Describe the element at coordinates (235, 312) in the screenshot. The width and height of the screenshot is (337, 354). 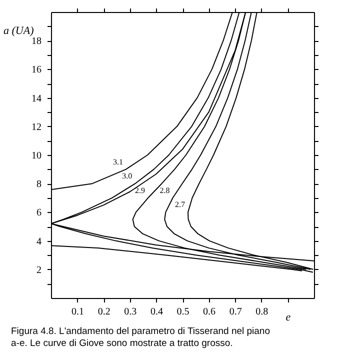
I see `x-tick-label: 0.7` at that location.